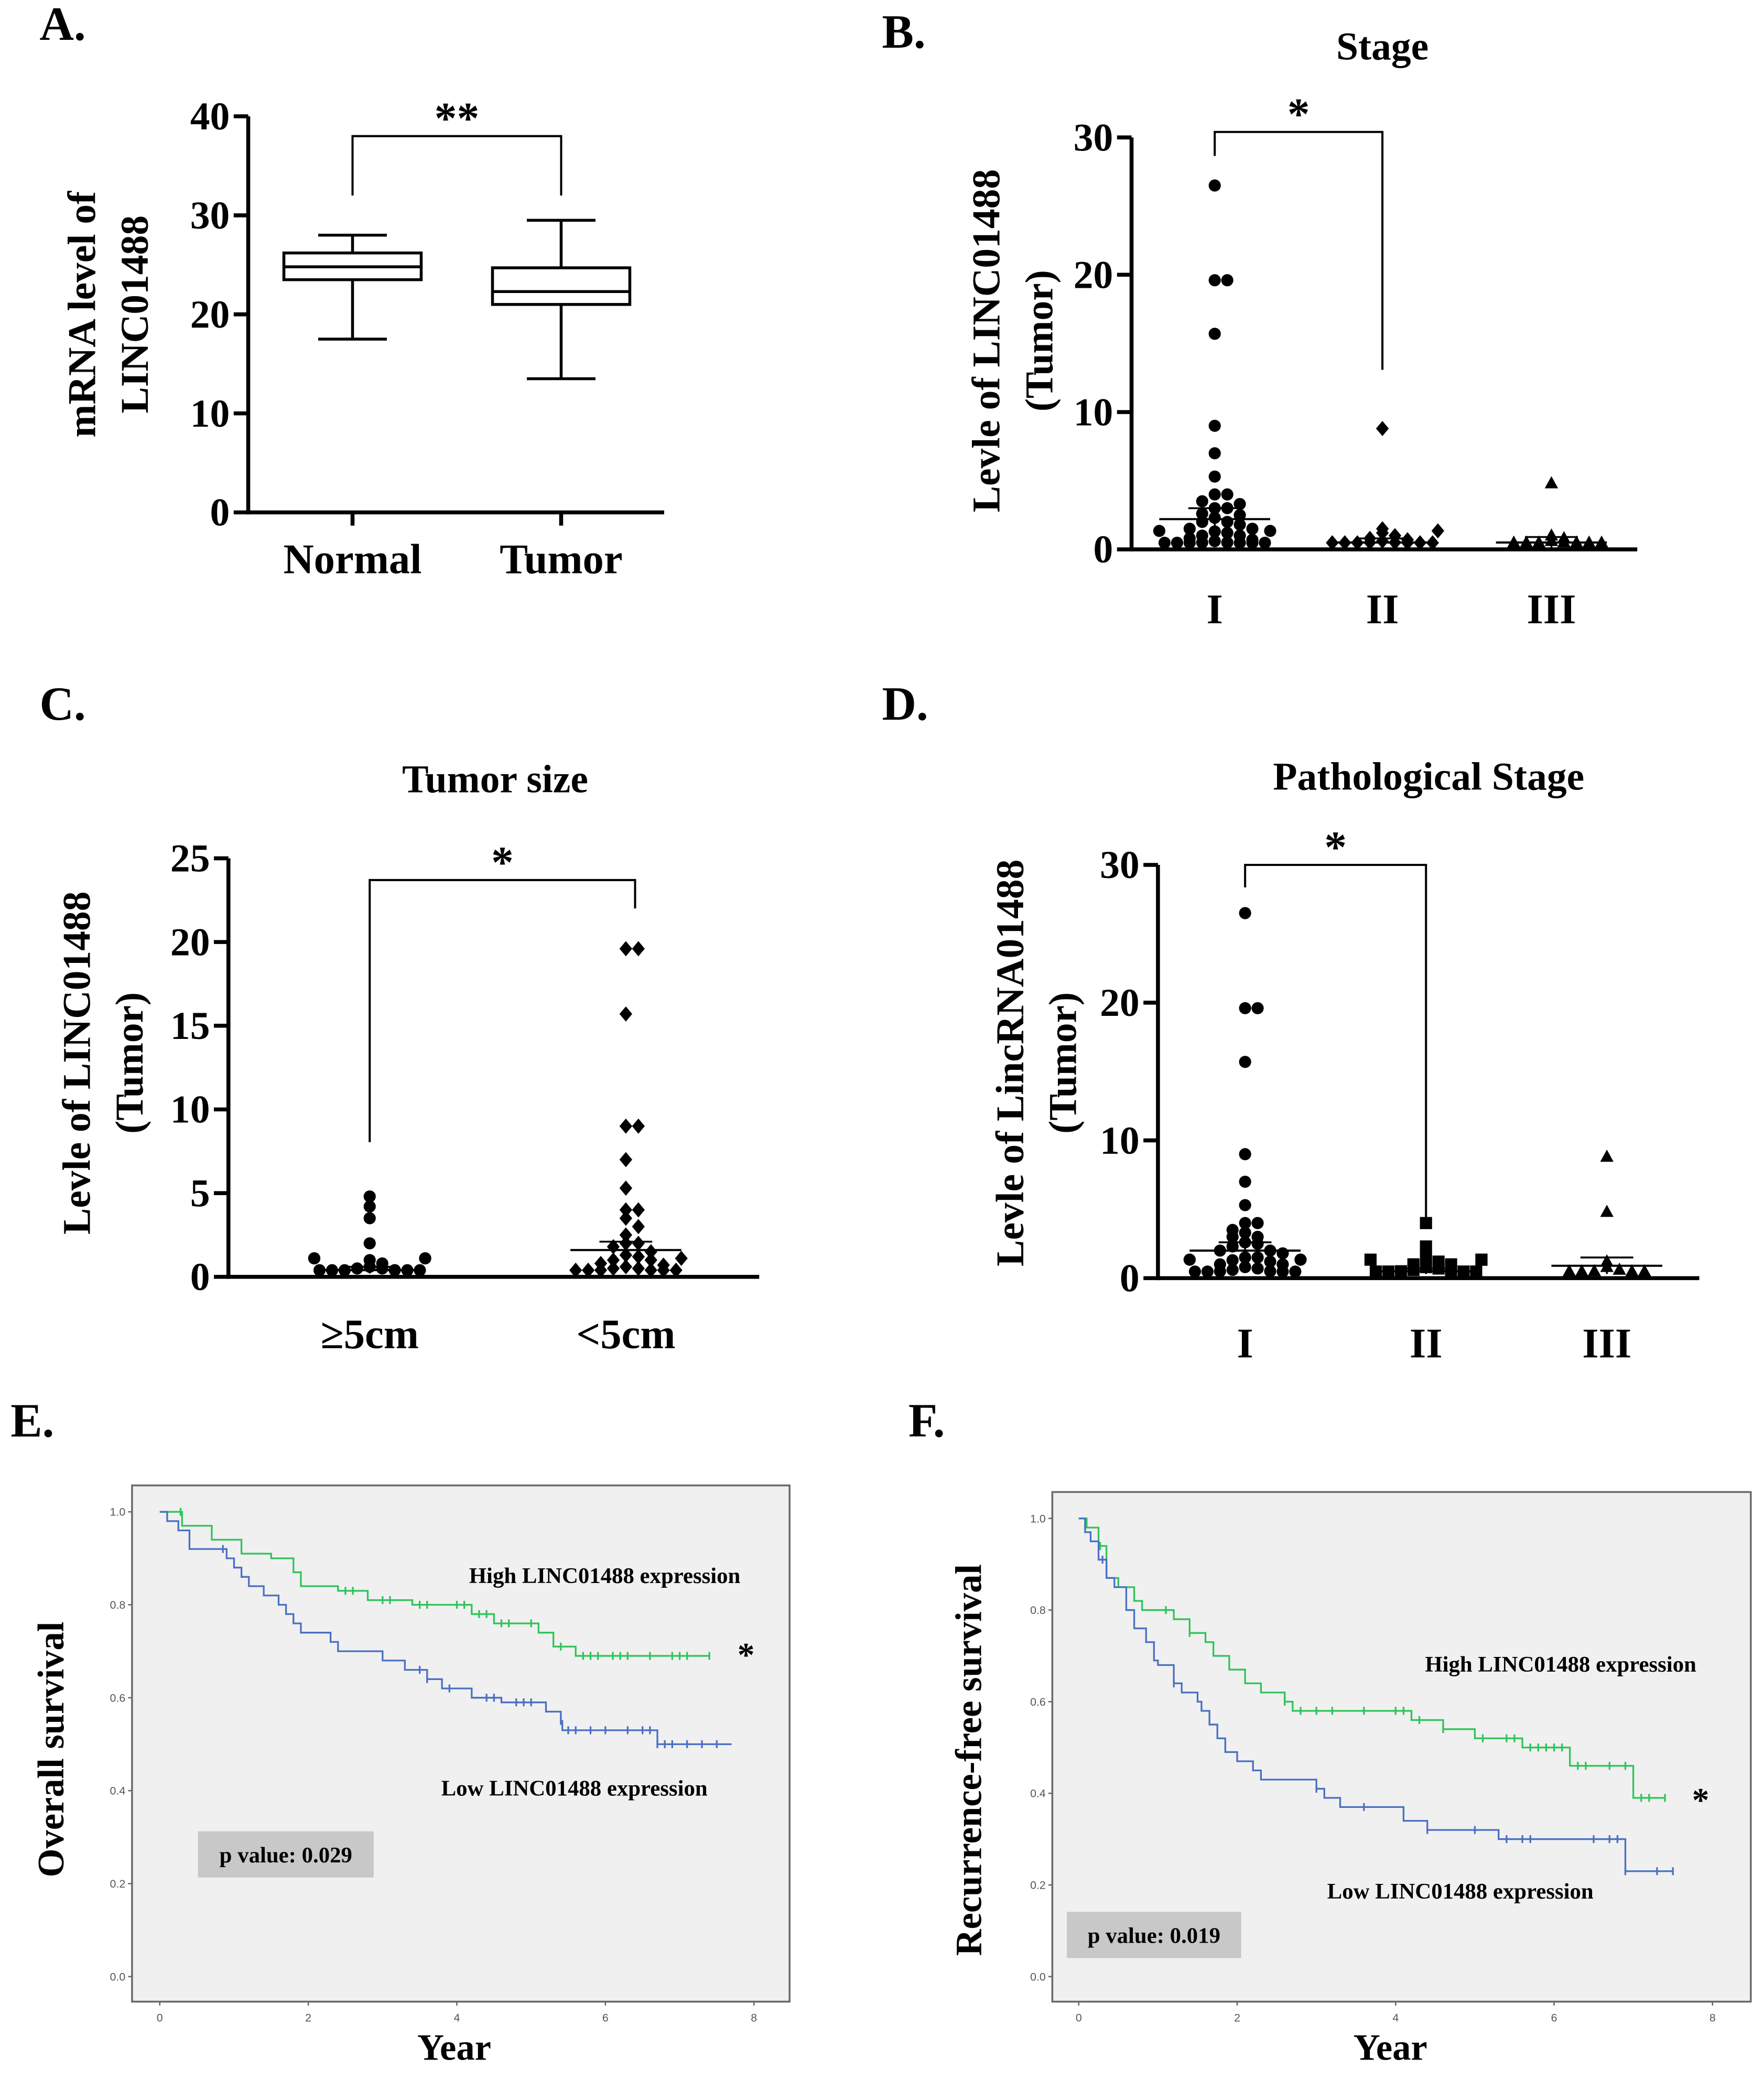  What do you see at coordinates (63, 25) in the screenshot?
I see `panel-label: A.` at bounding box center [63, 25].